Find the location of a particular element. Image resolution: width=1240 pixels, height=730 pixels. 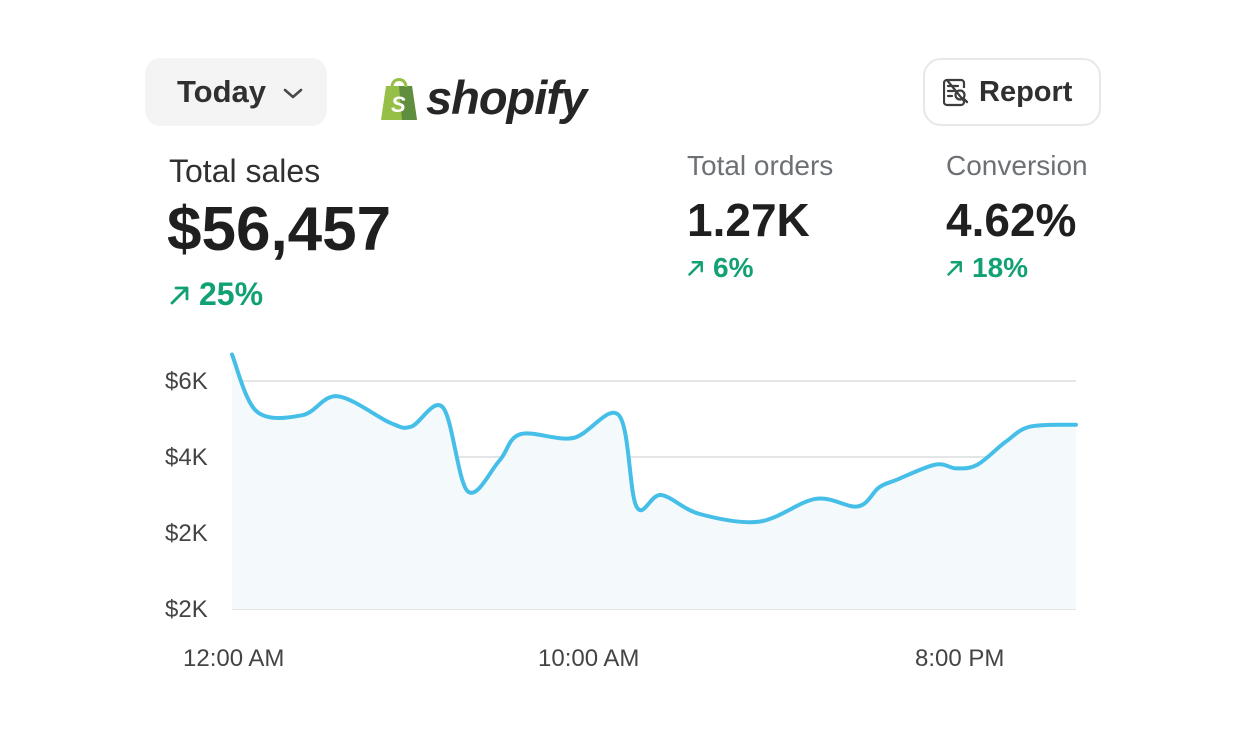

report-button-label: Report is located at coordinates (1026, 91).